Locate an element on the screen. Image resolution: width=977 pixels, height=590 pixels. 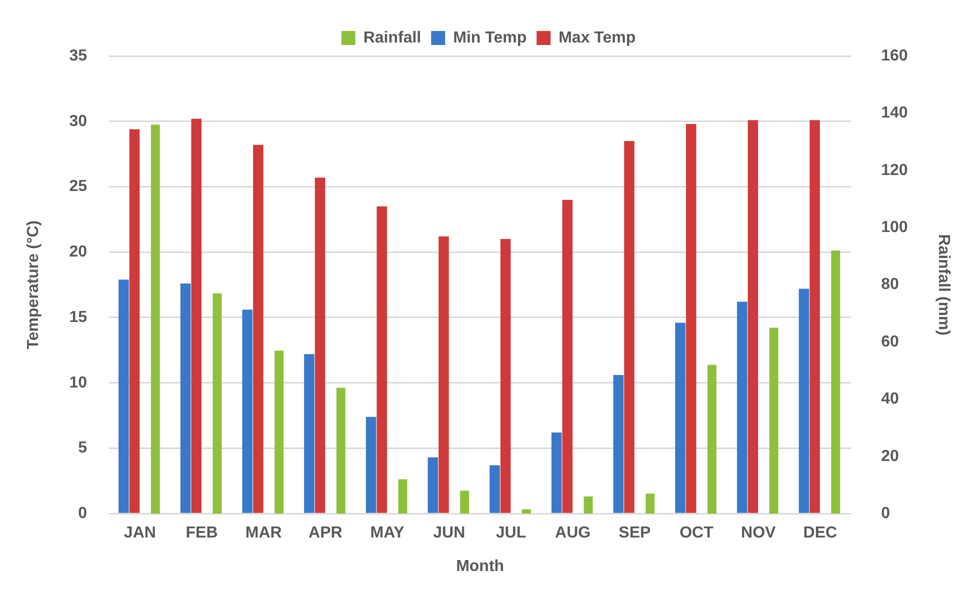
y-tick-label: 25 is located at coordinates (78, 187).